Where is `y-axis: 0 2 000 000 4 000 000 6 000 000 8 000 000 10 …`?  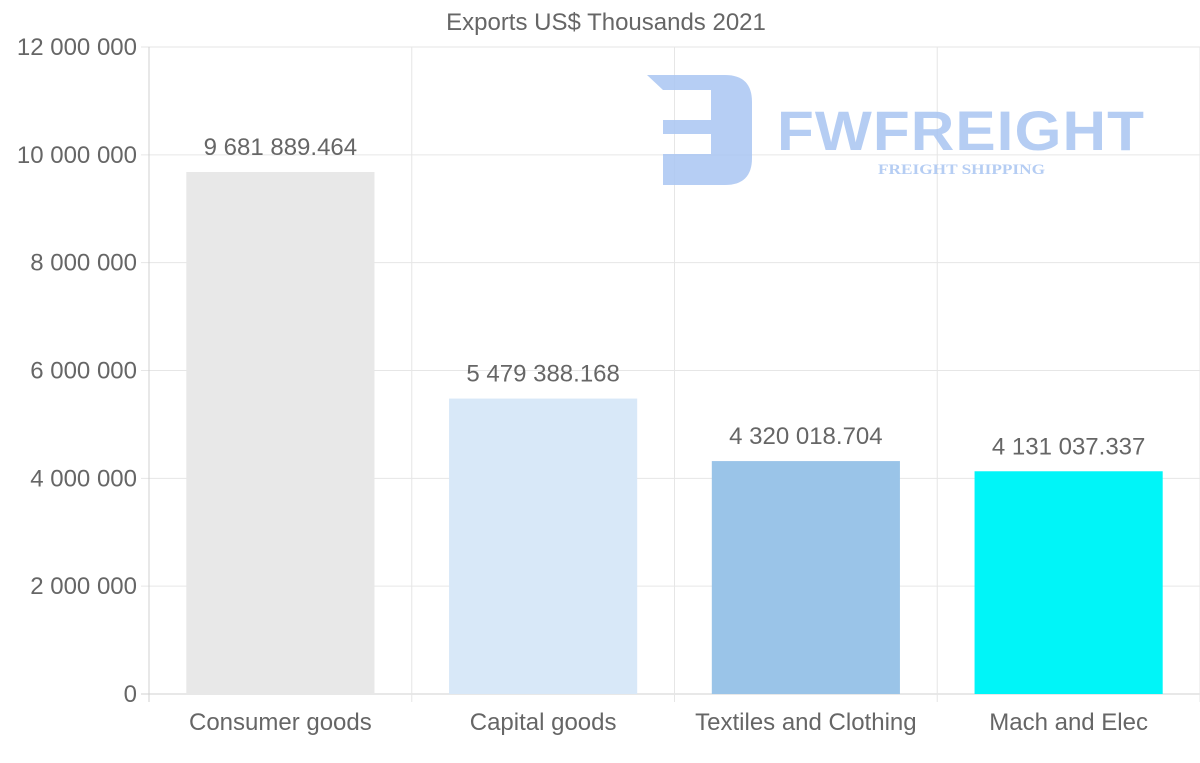
y-axis: 0 2 000 000 4 000 000 6 000 000 8 000 000 10 … is located at coordinates (77, 371).